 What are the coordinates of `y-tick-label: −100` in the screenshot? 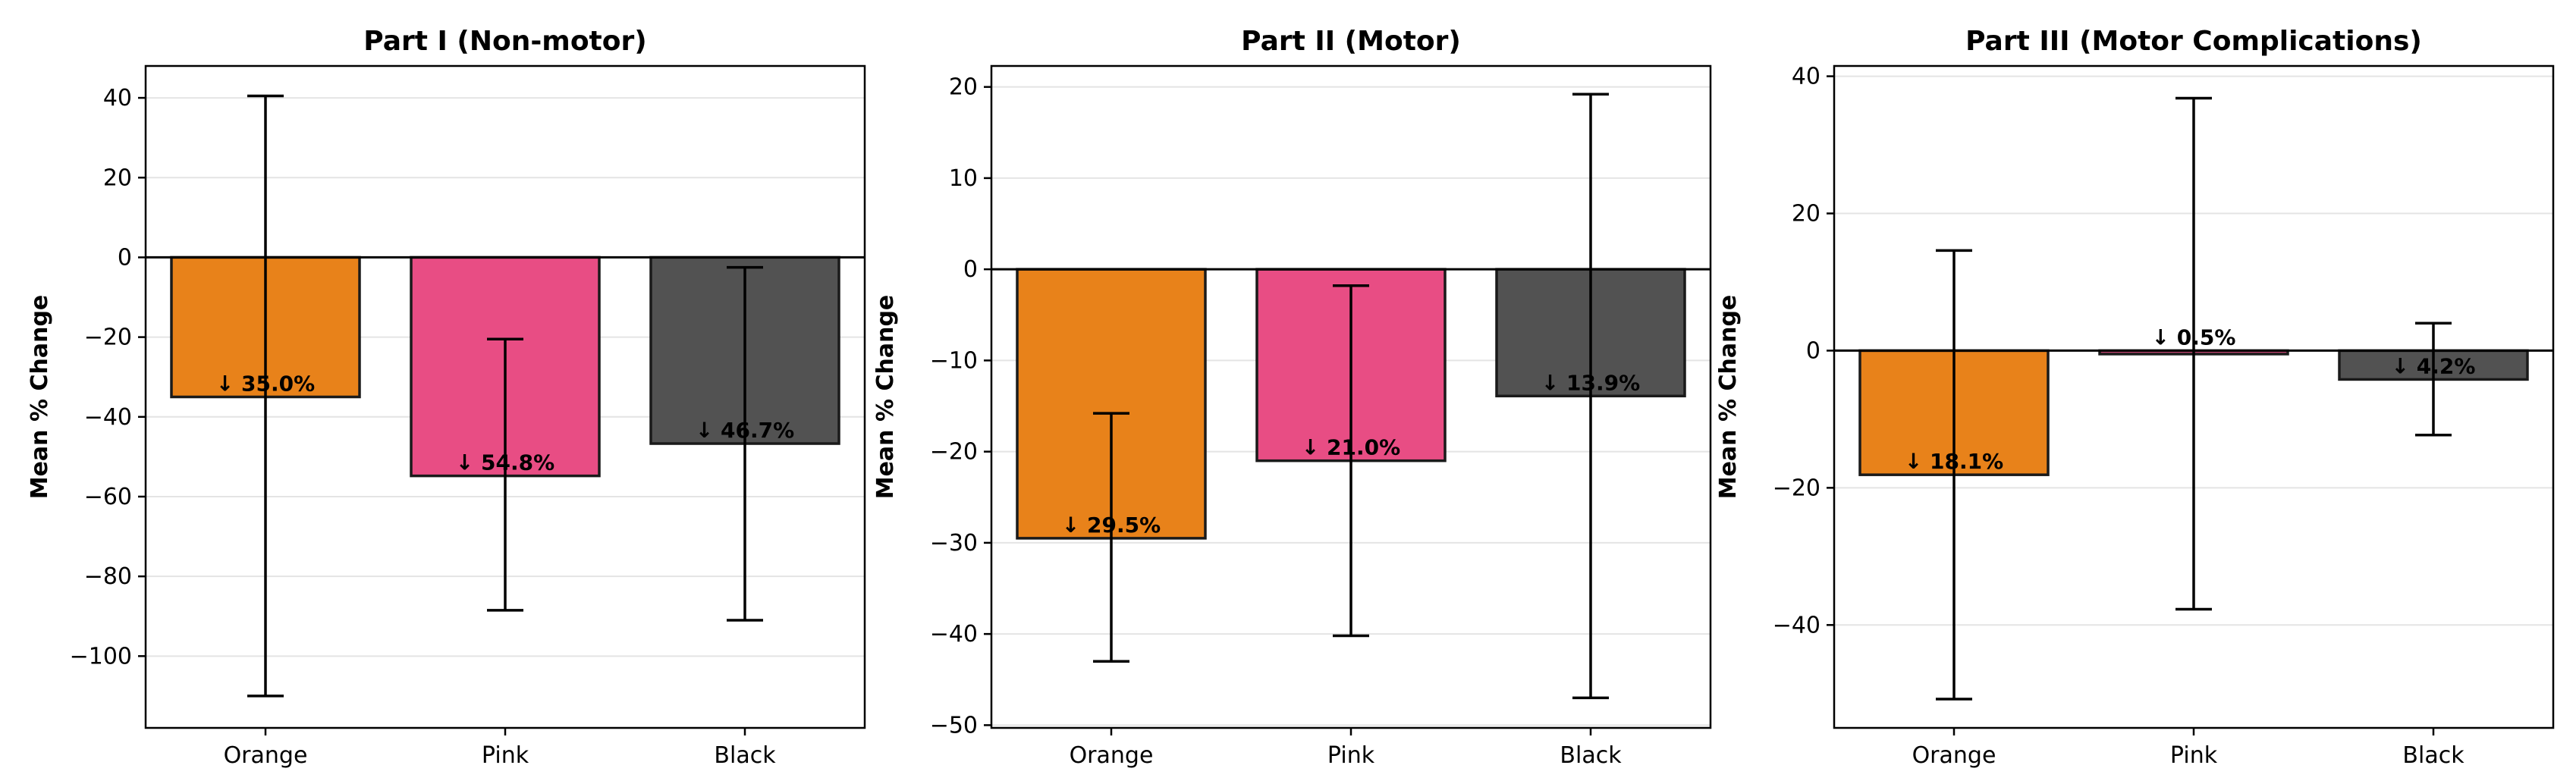 It's located at (101, 657).